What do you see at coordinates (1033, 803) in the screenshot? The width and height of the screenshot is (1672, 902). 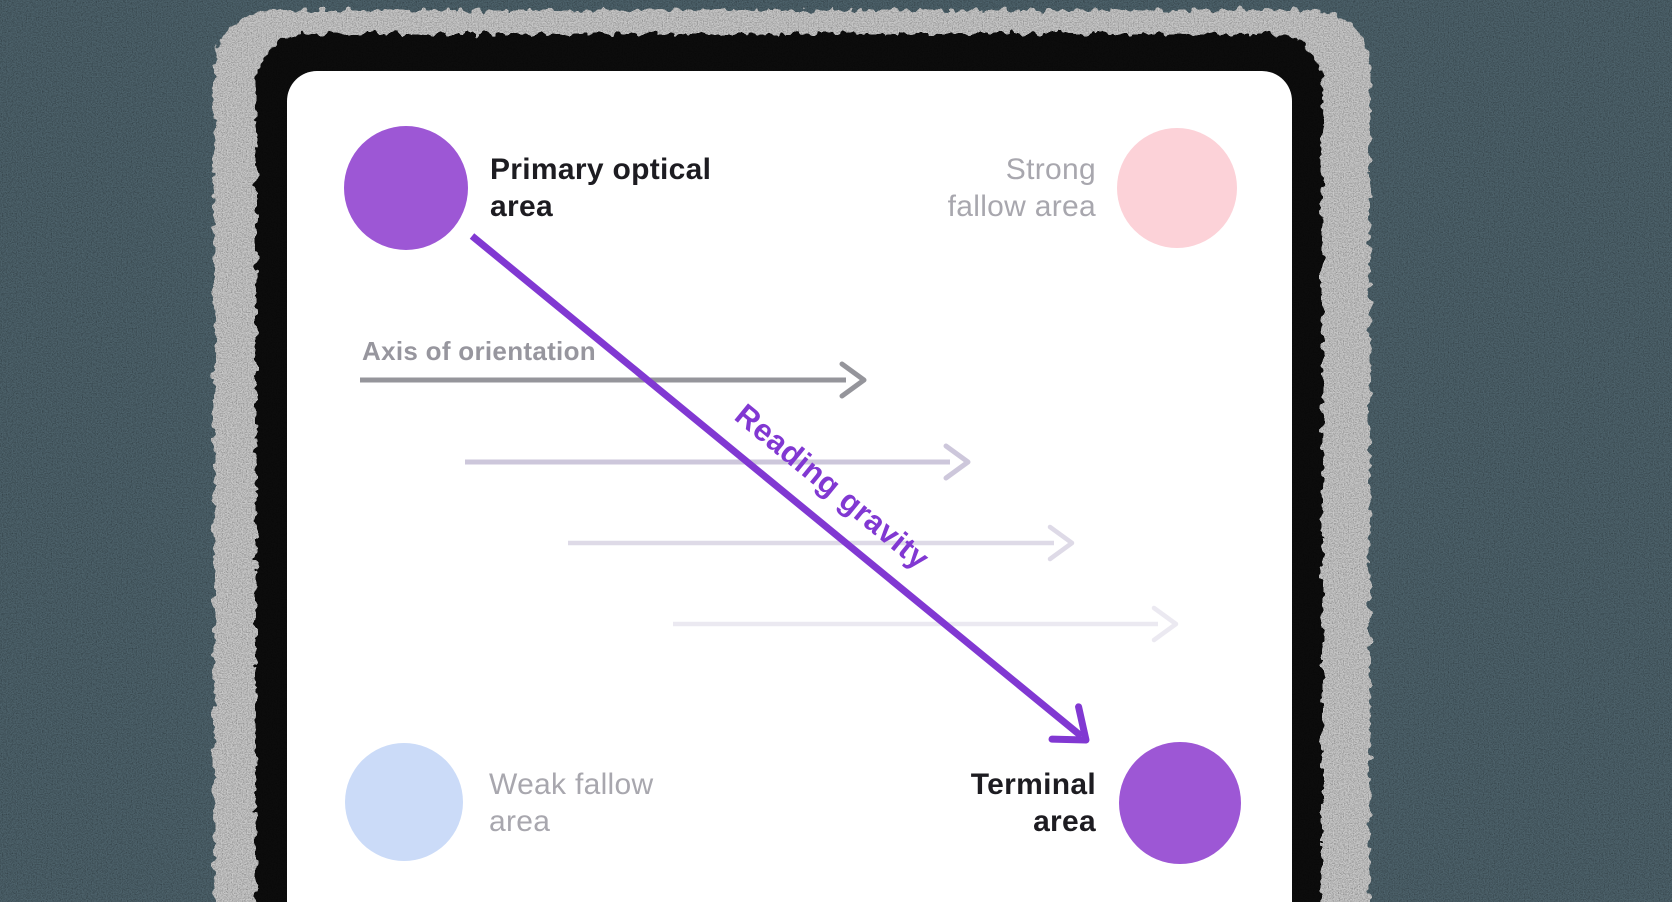 I see `terminal-area-label: Terminal area` at bounding box center [1033, 803].